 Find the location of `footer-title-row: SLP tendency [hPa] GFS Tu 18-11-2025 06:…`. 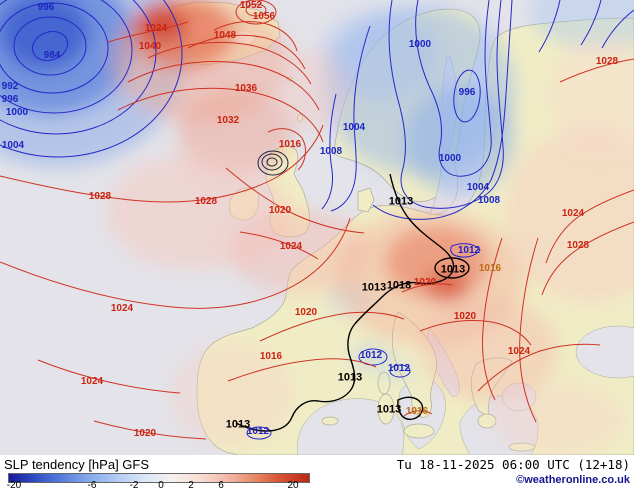

footer-title-row: SLP tendency [hPa] GFS Tu 18-11-2025 06:… is located at coordinates (317, 463).